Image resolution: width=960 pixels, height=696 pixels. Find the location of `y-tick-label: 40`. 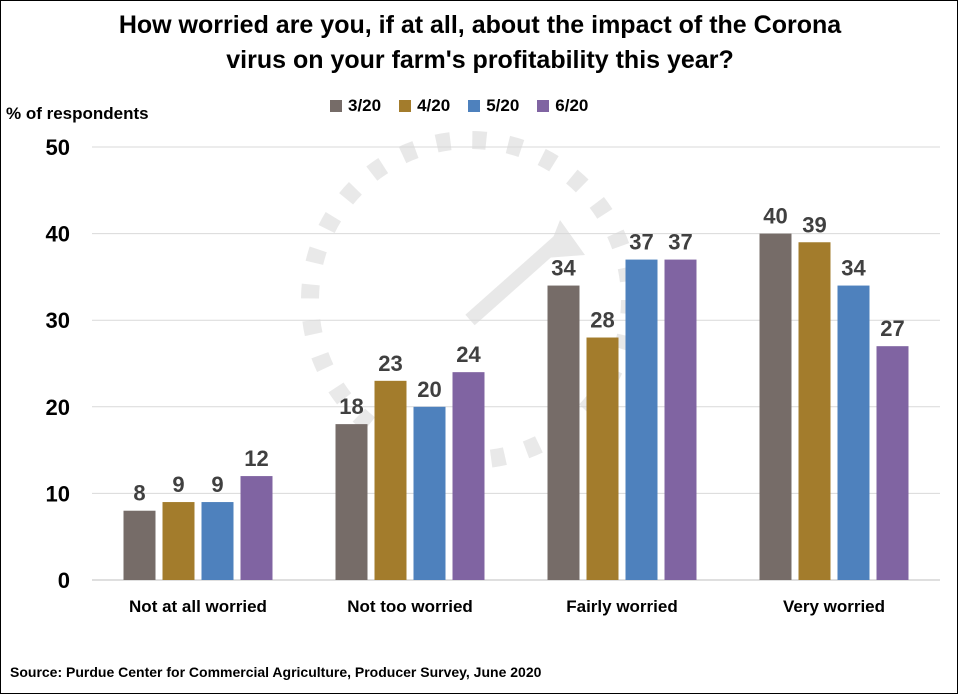

y-tick-label: 40 is located at coordinates (58, 234).